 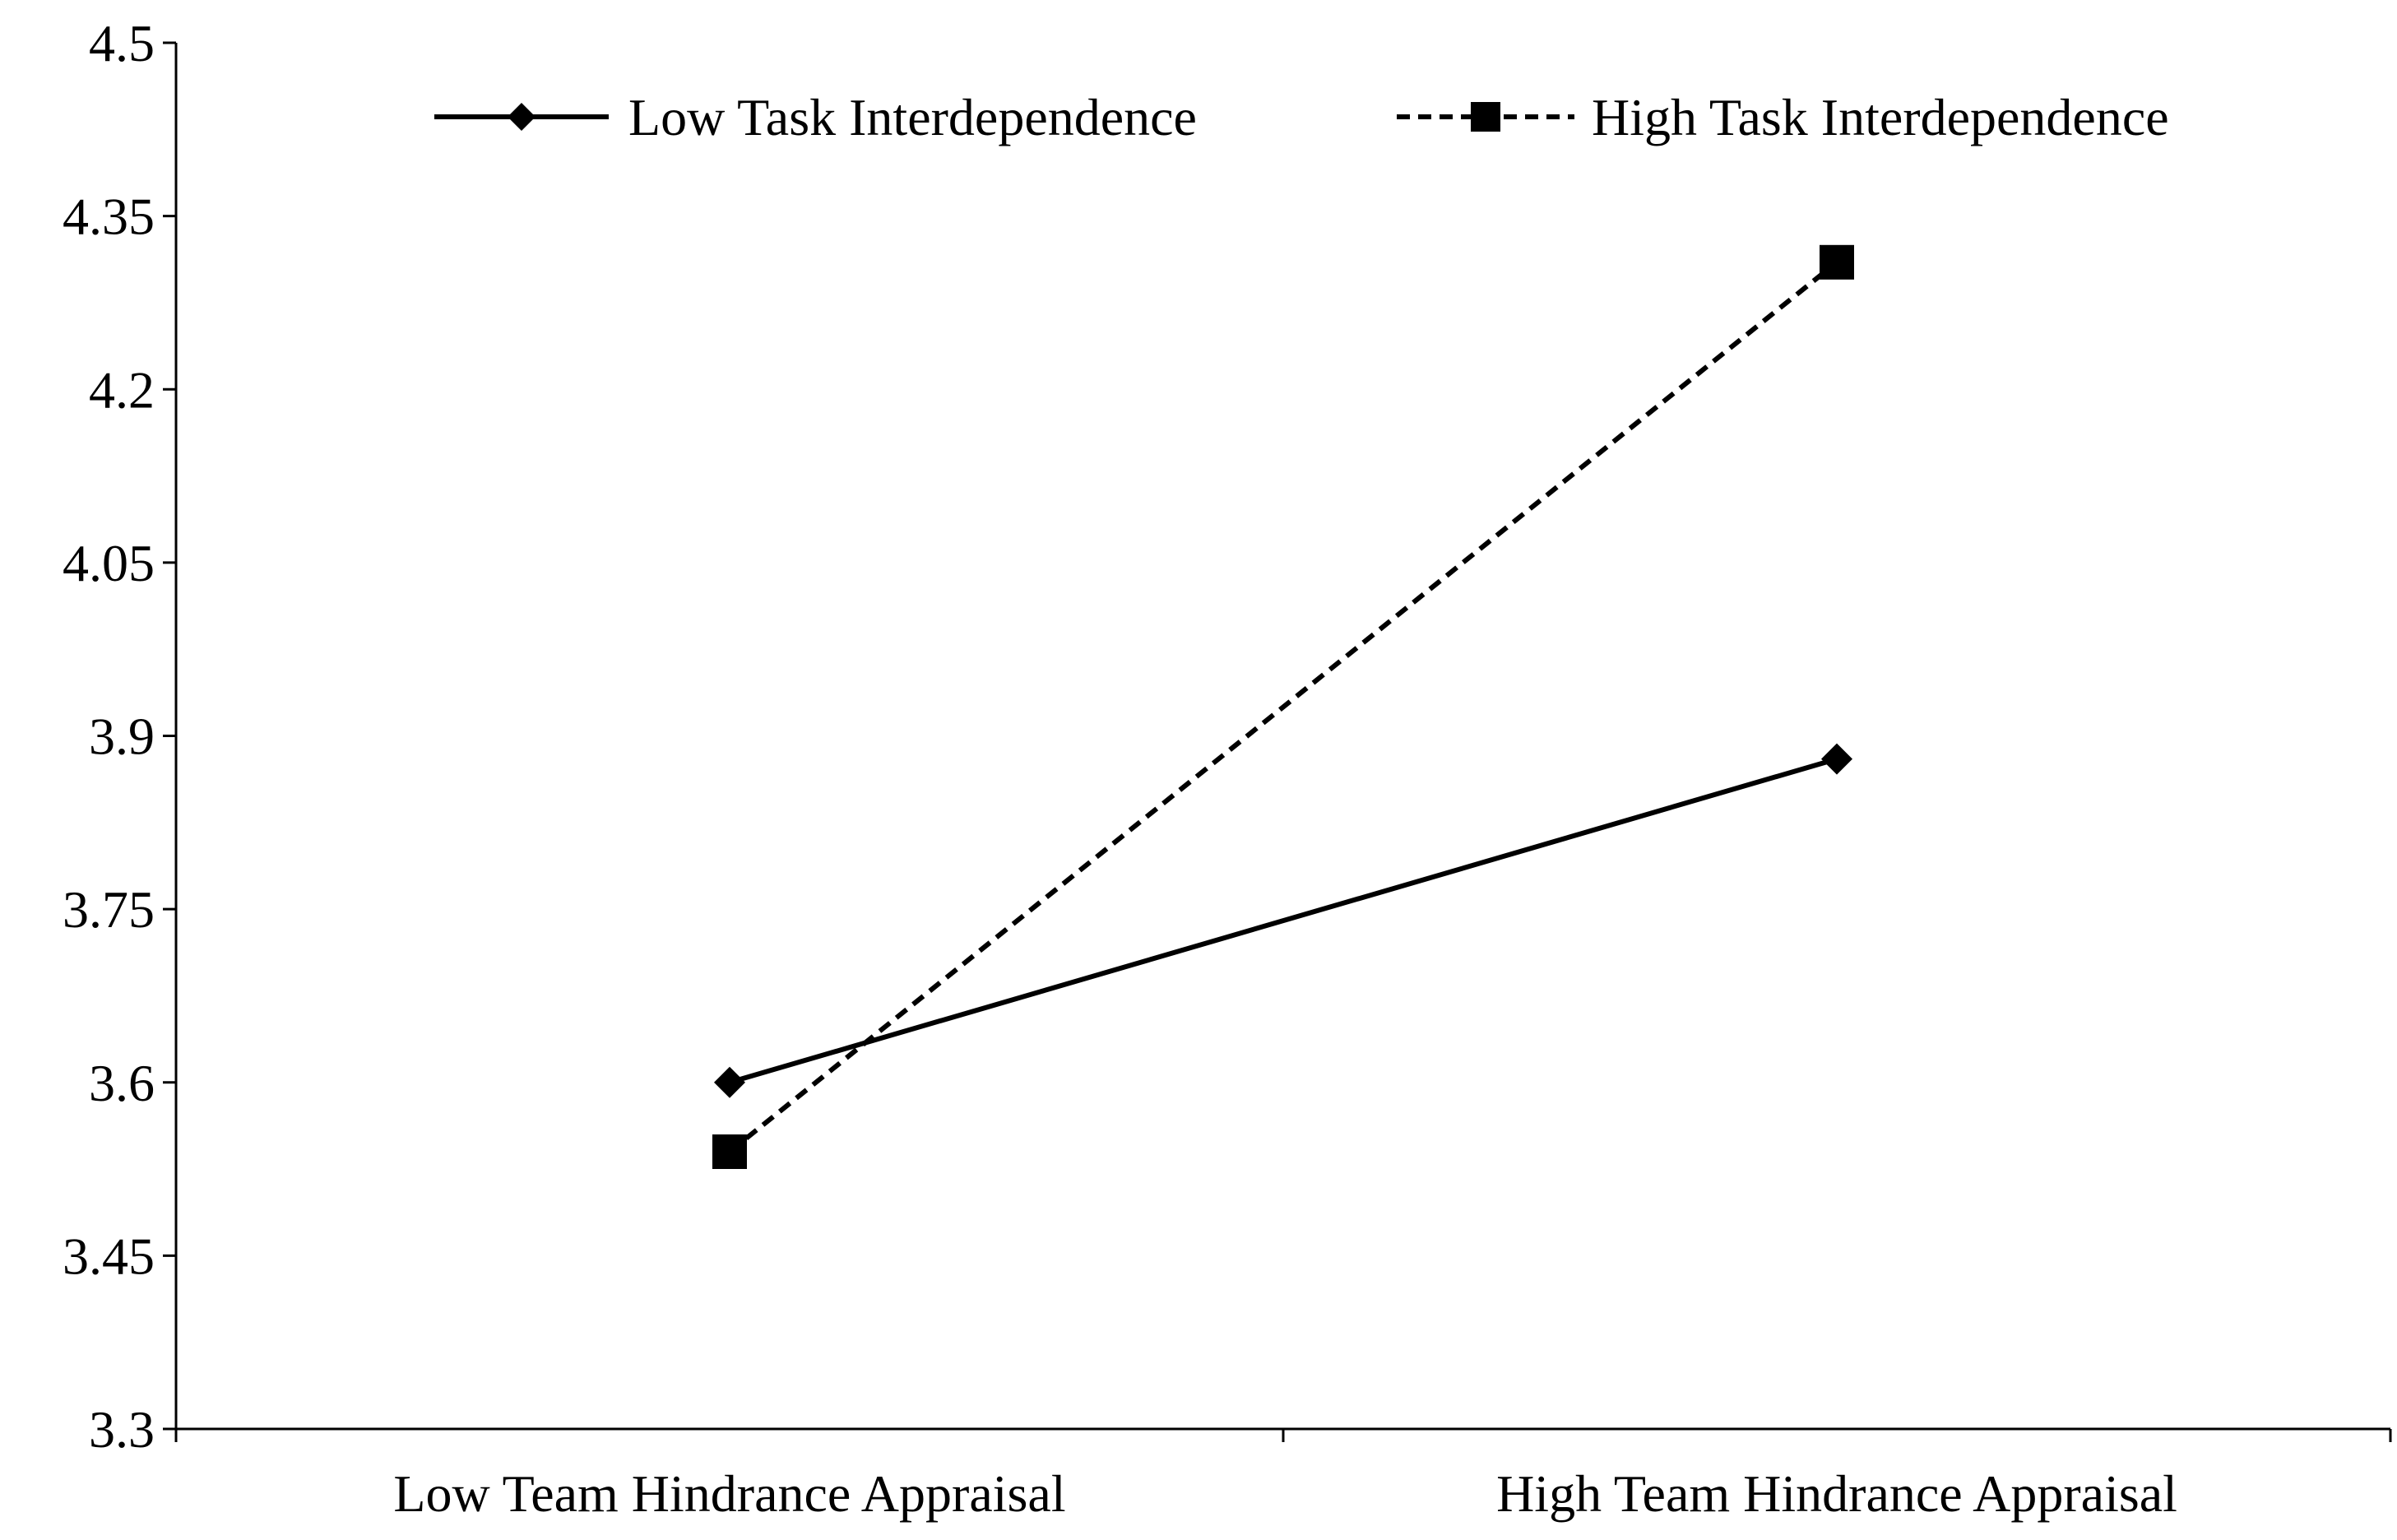 What do you see at coordinates (122, 43) in the screenshot?
I see `y-tick-label: 4.5` at bounding box center [122, 43].